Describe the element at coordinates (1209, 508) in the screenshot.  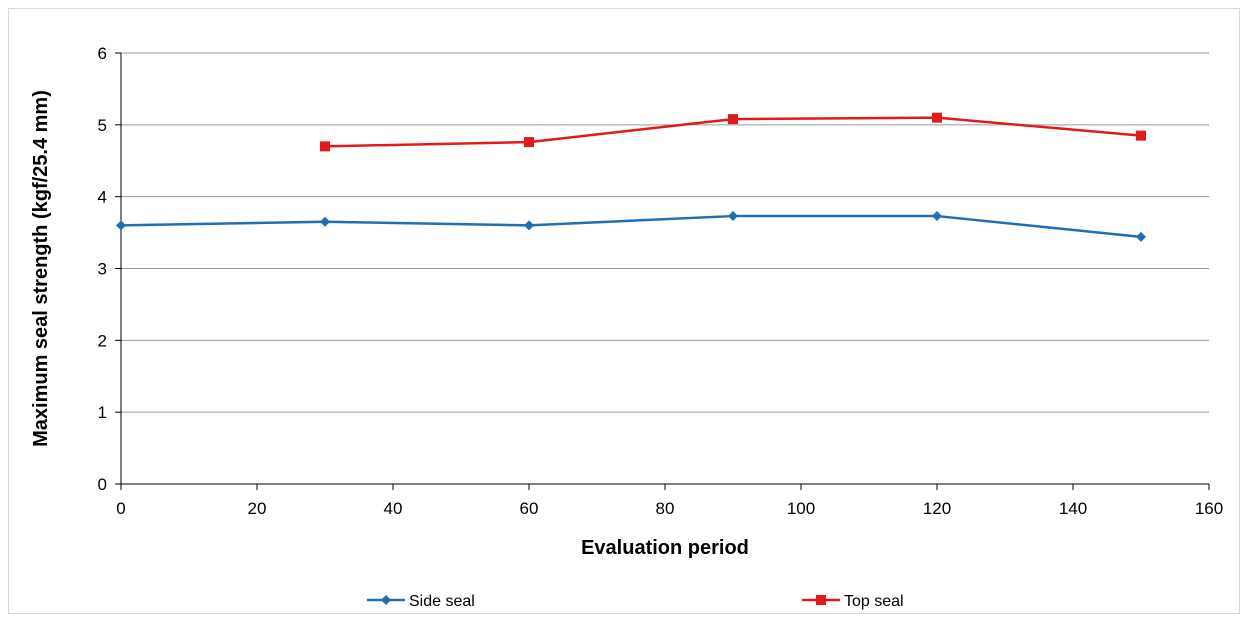
I see `x-tick-label-160: 160` at that location.